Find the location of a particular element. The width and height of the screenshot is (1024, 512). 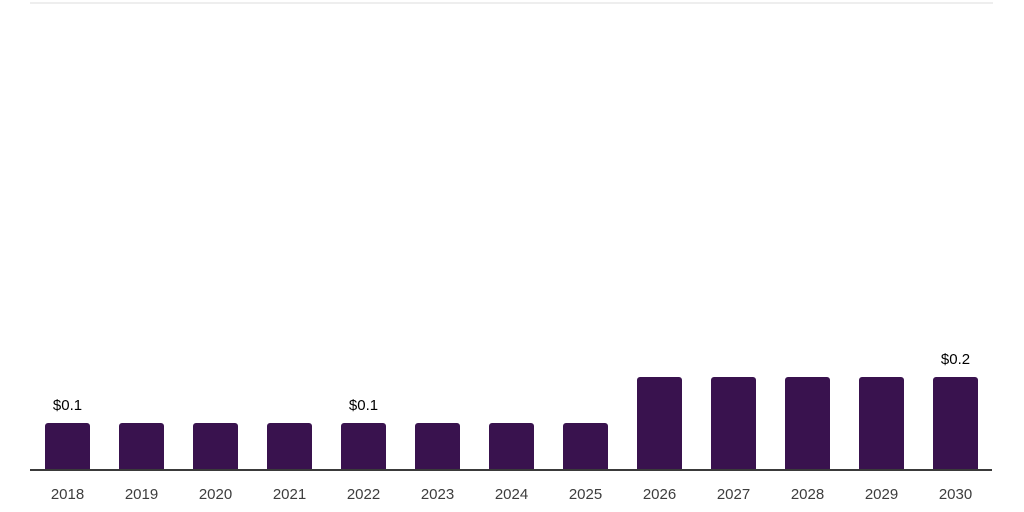

data-label-2030: $0.2 is located at coordinates (955, 359).